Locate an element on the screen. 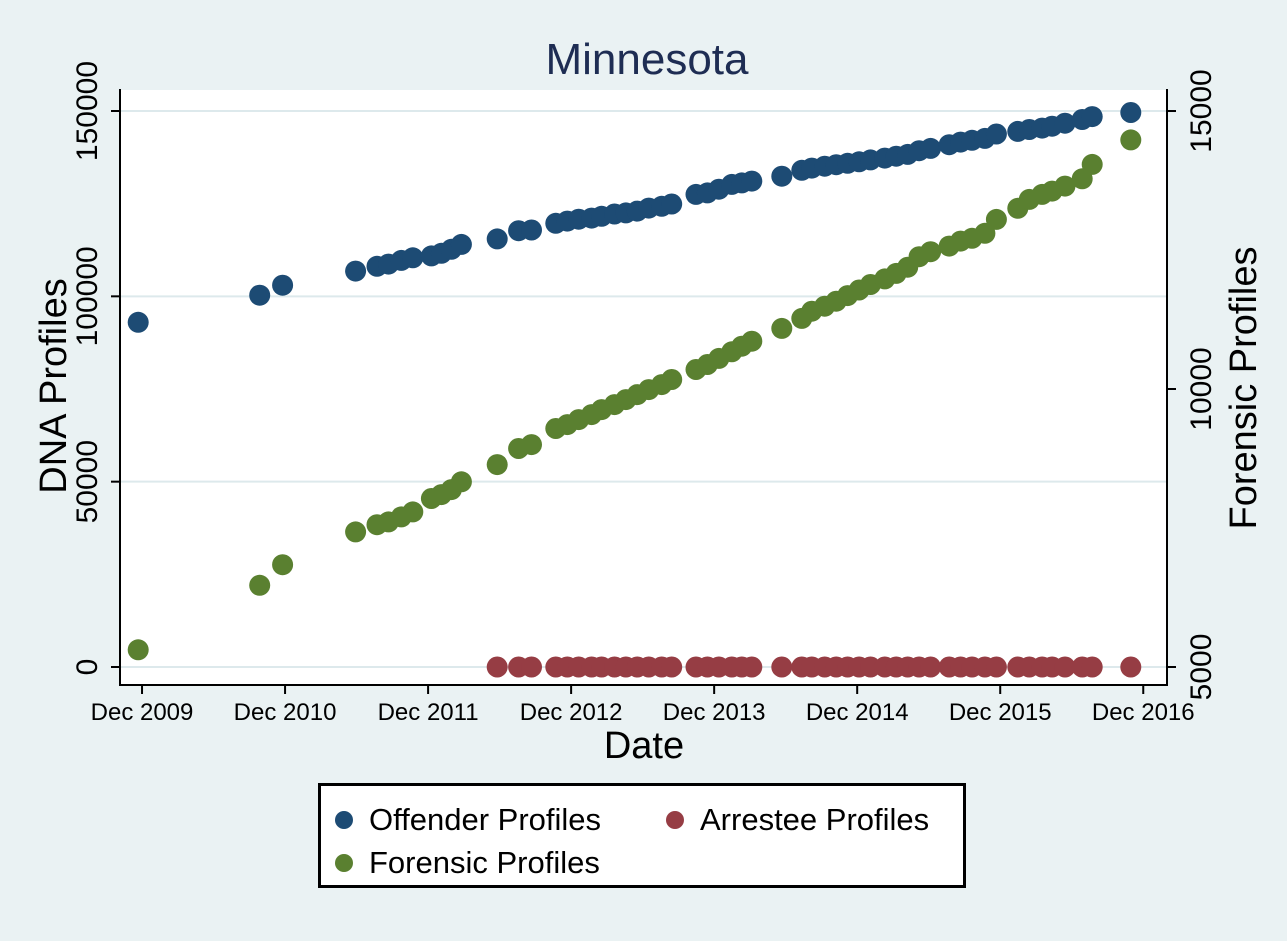 This screenshot has height=941, width=1287. x-tick-label: Dec 2010 is located at coordinates (285, 712).